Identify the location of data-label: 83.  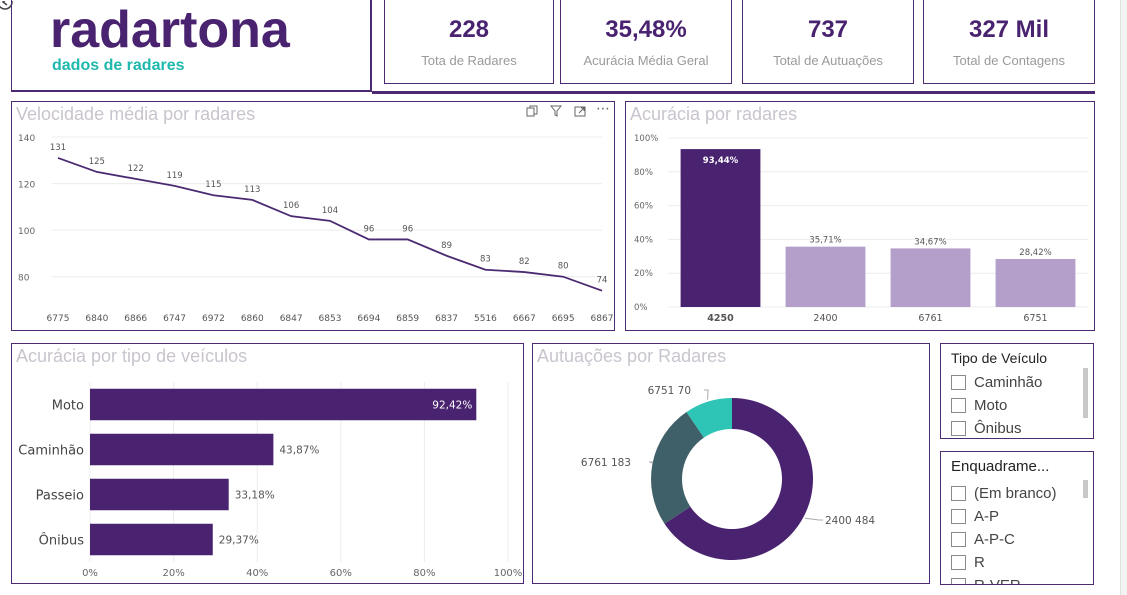
(485, 260).